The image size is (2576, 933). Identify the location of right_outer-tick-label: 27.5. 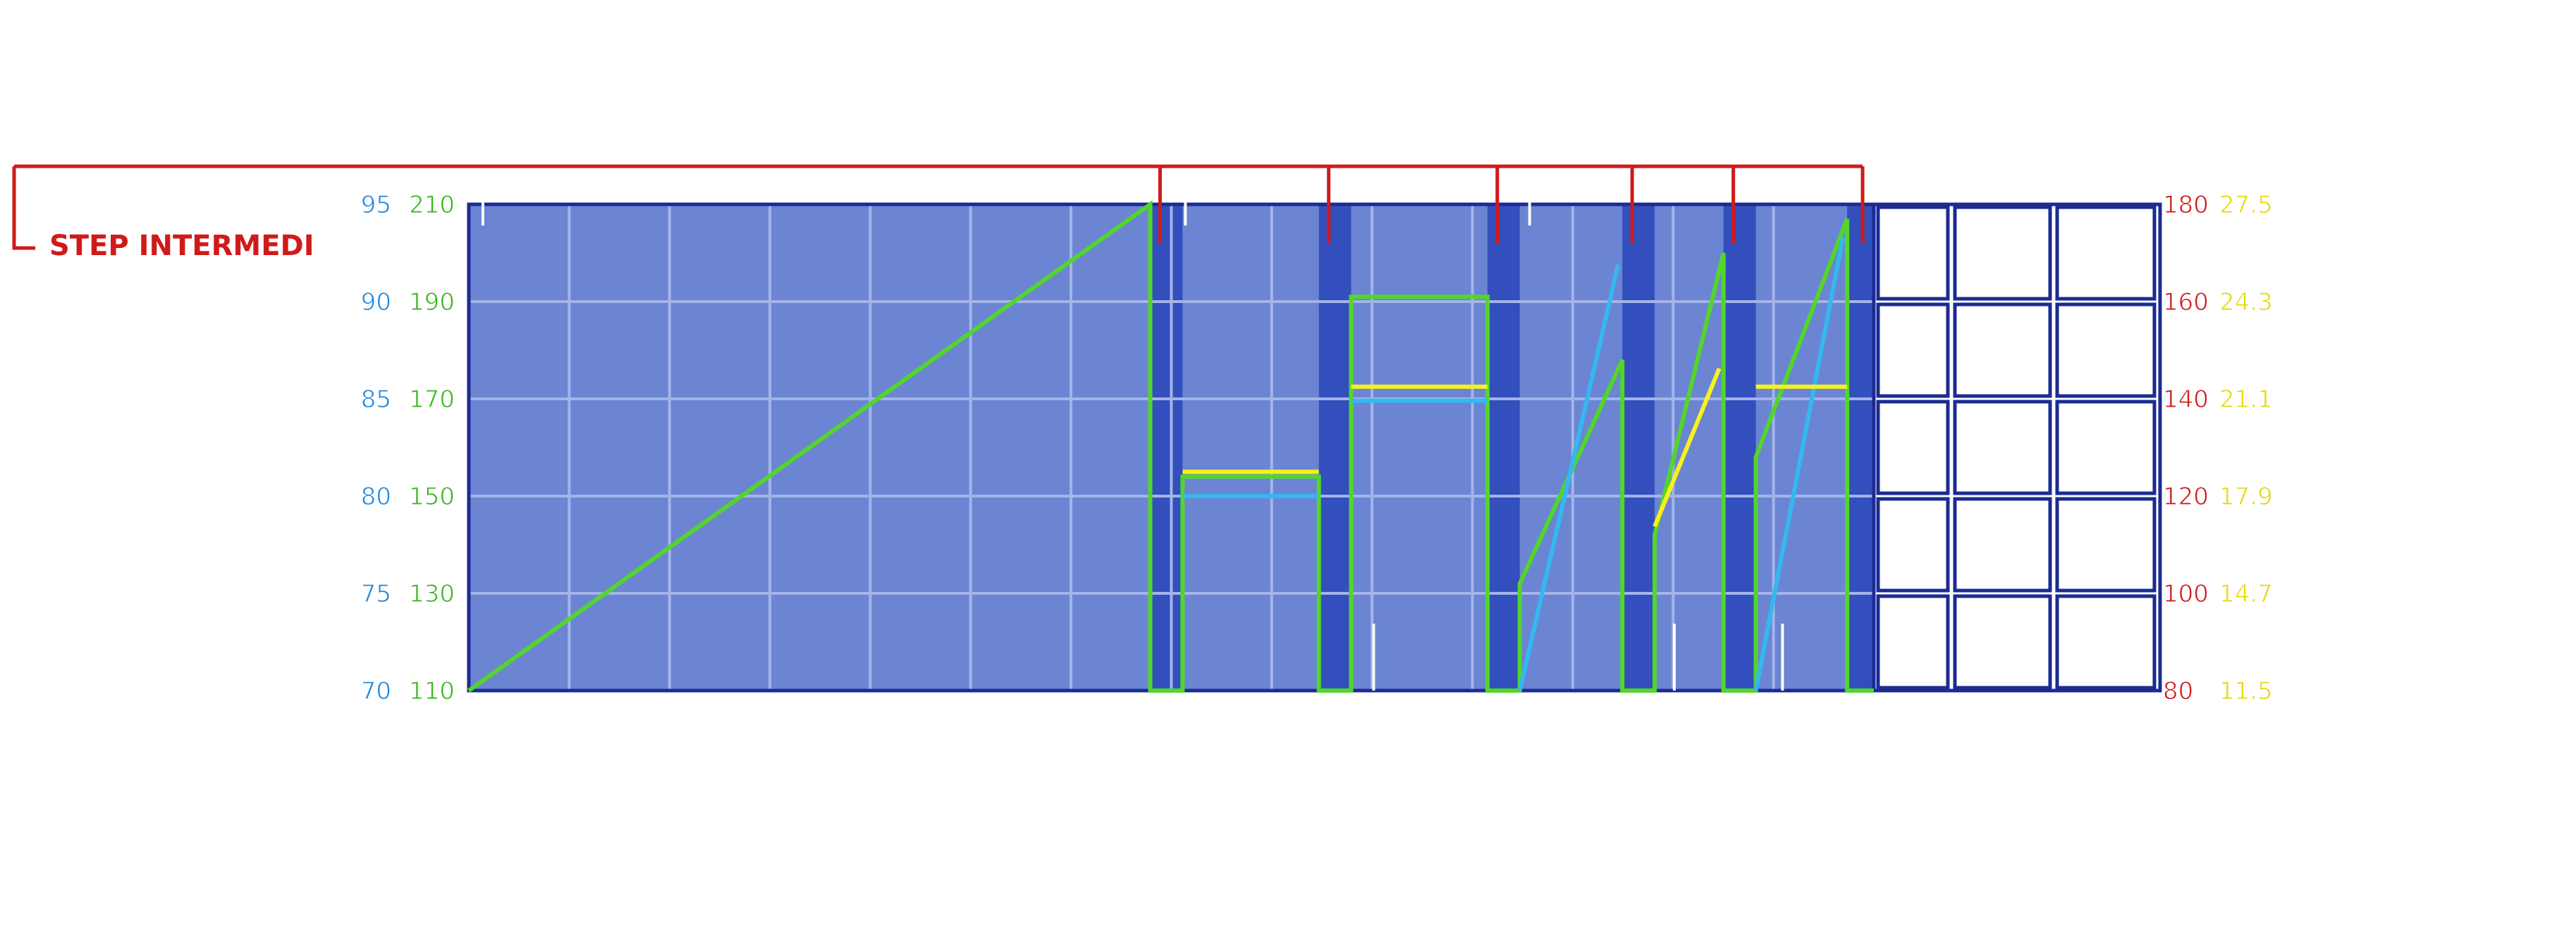
(2246, 205).